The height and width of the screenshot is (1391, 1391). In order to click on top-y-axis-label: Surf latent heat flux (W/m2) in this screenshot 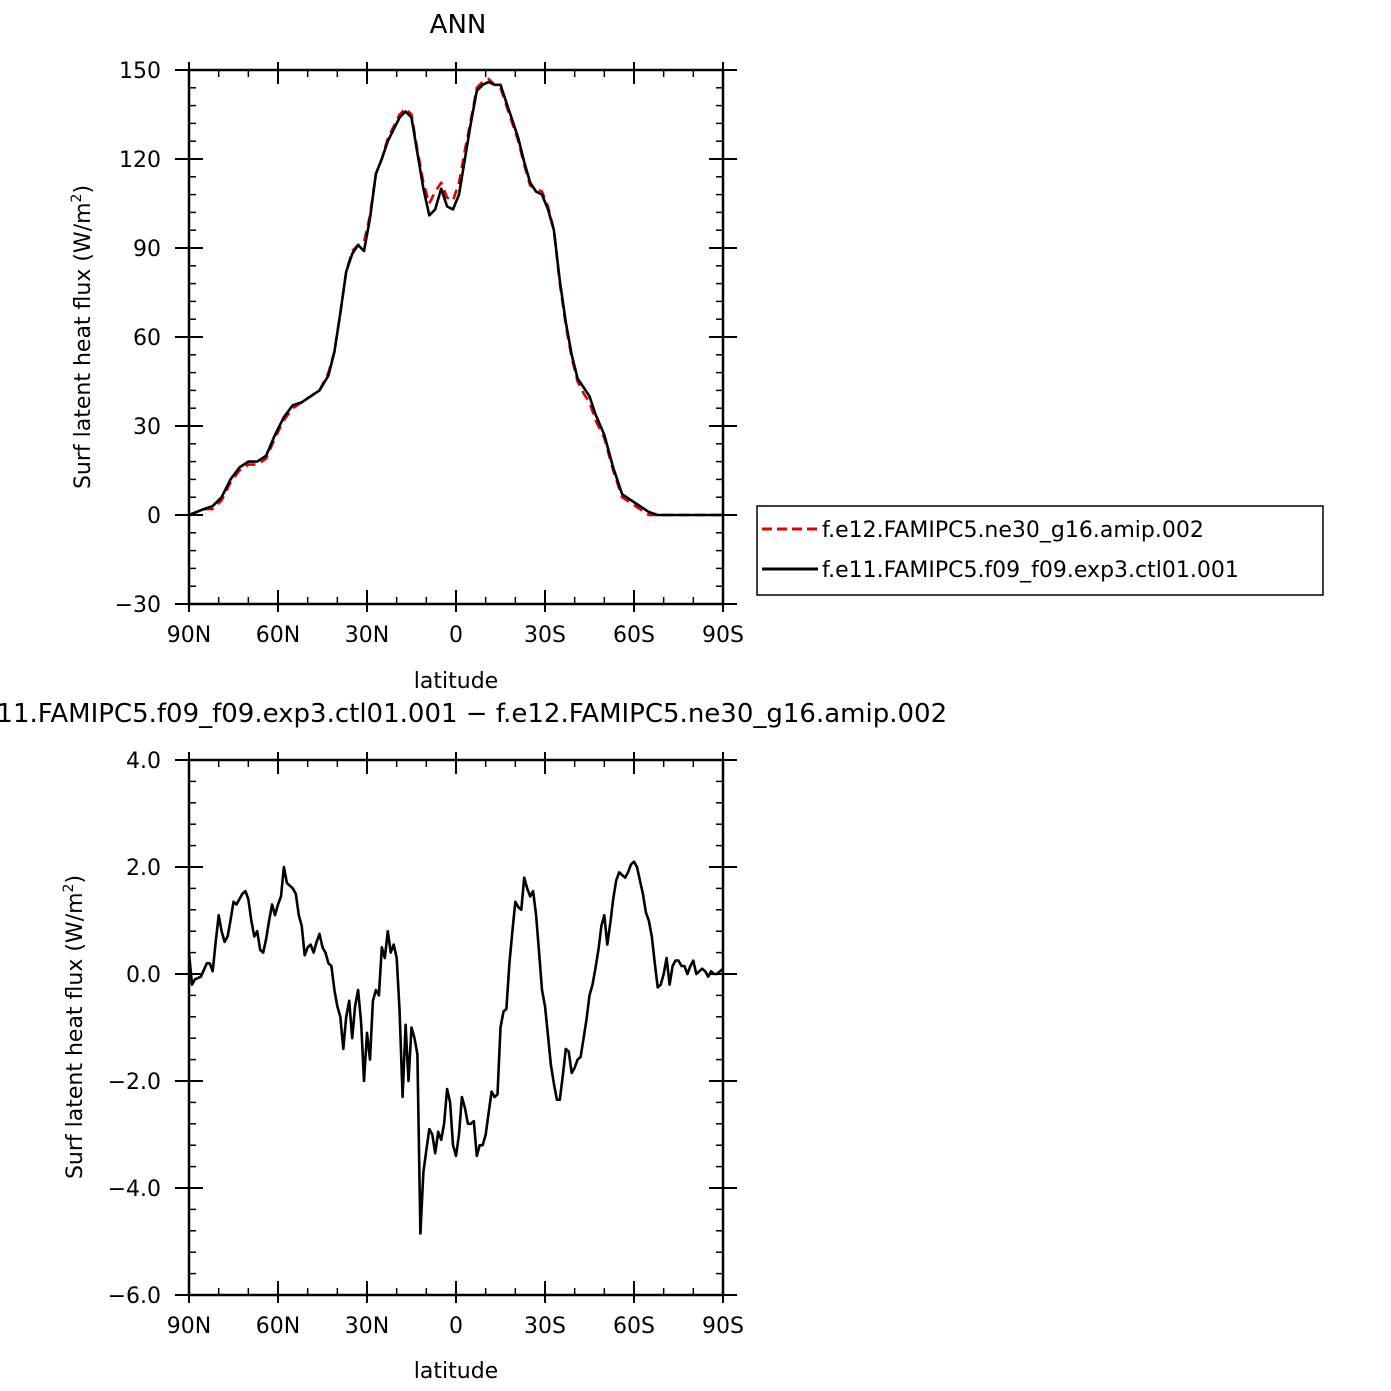, I will do `click(82, 337)`.